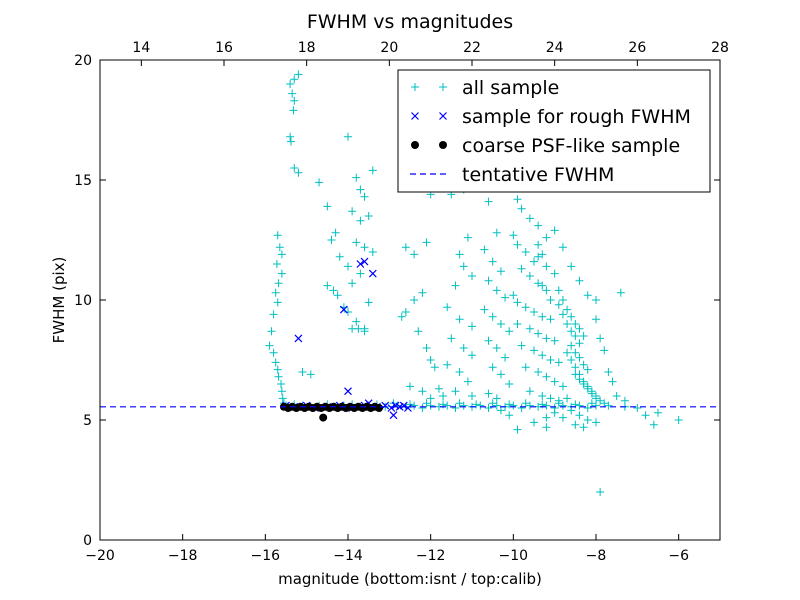 The width and height of the screenshot is (800, 600). I want to click on x-tick-label: −10, so click(514, 556).